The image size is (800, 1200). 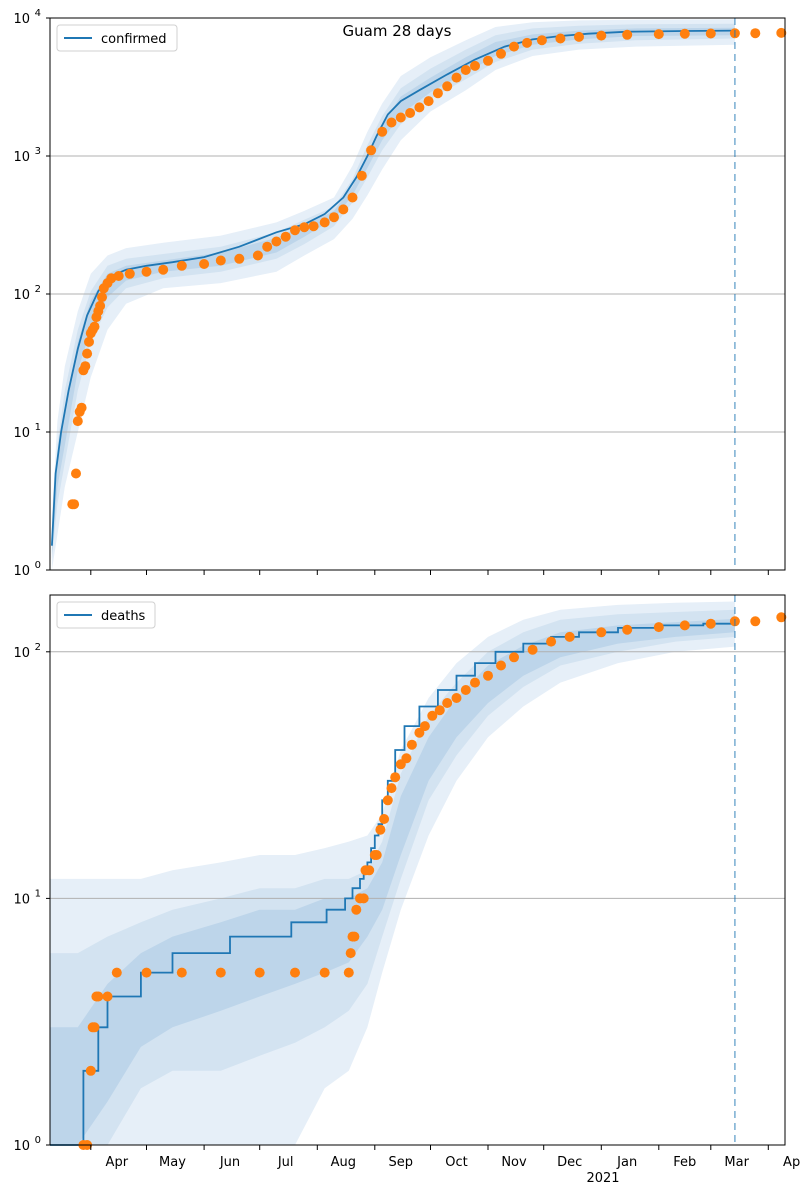 I want to click on x-tick-label: Dec, so click(x=569, y=1162).